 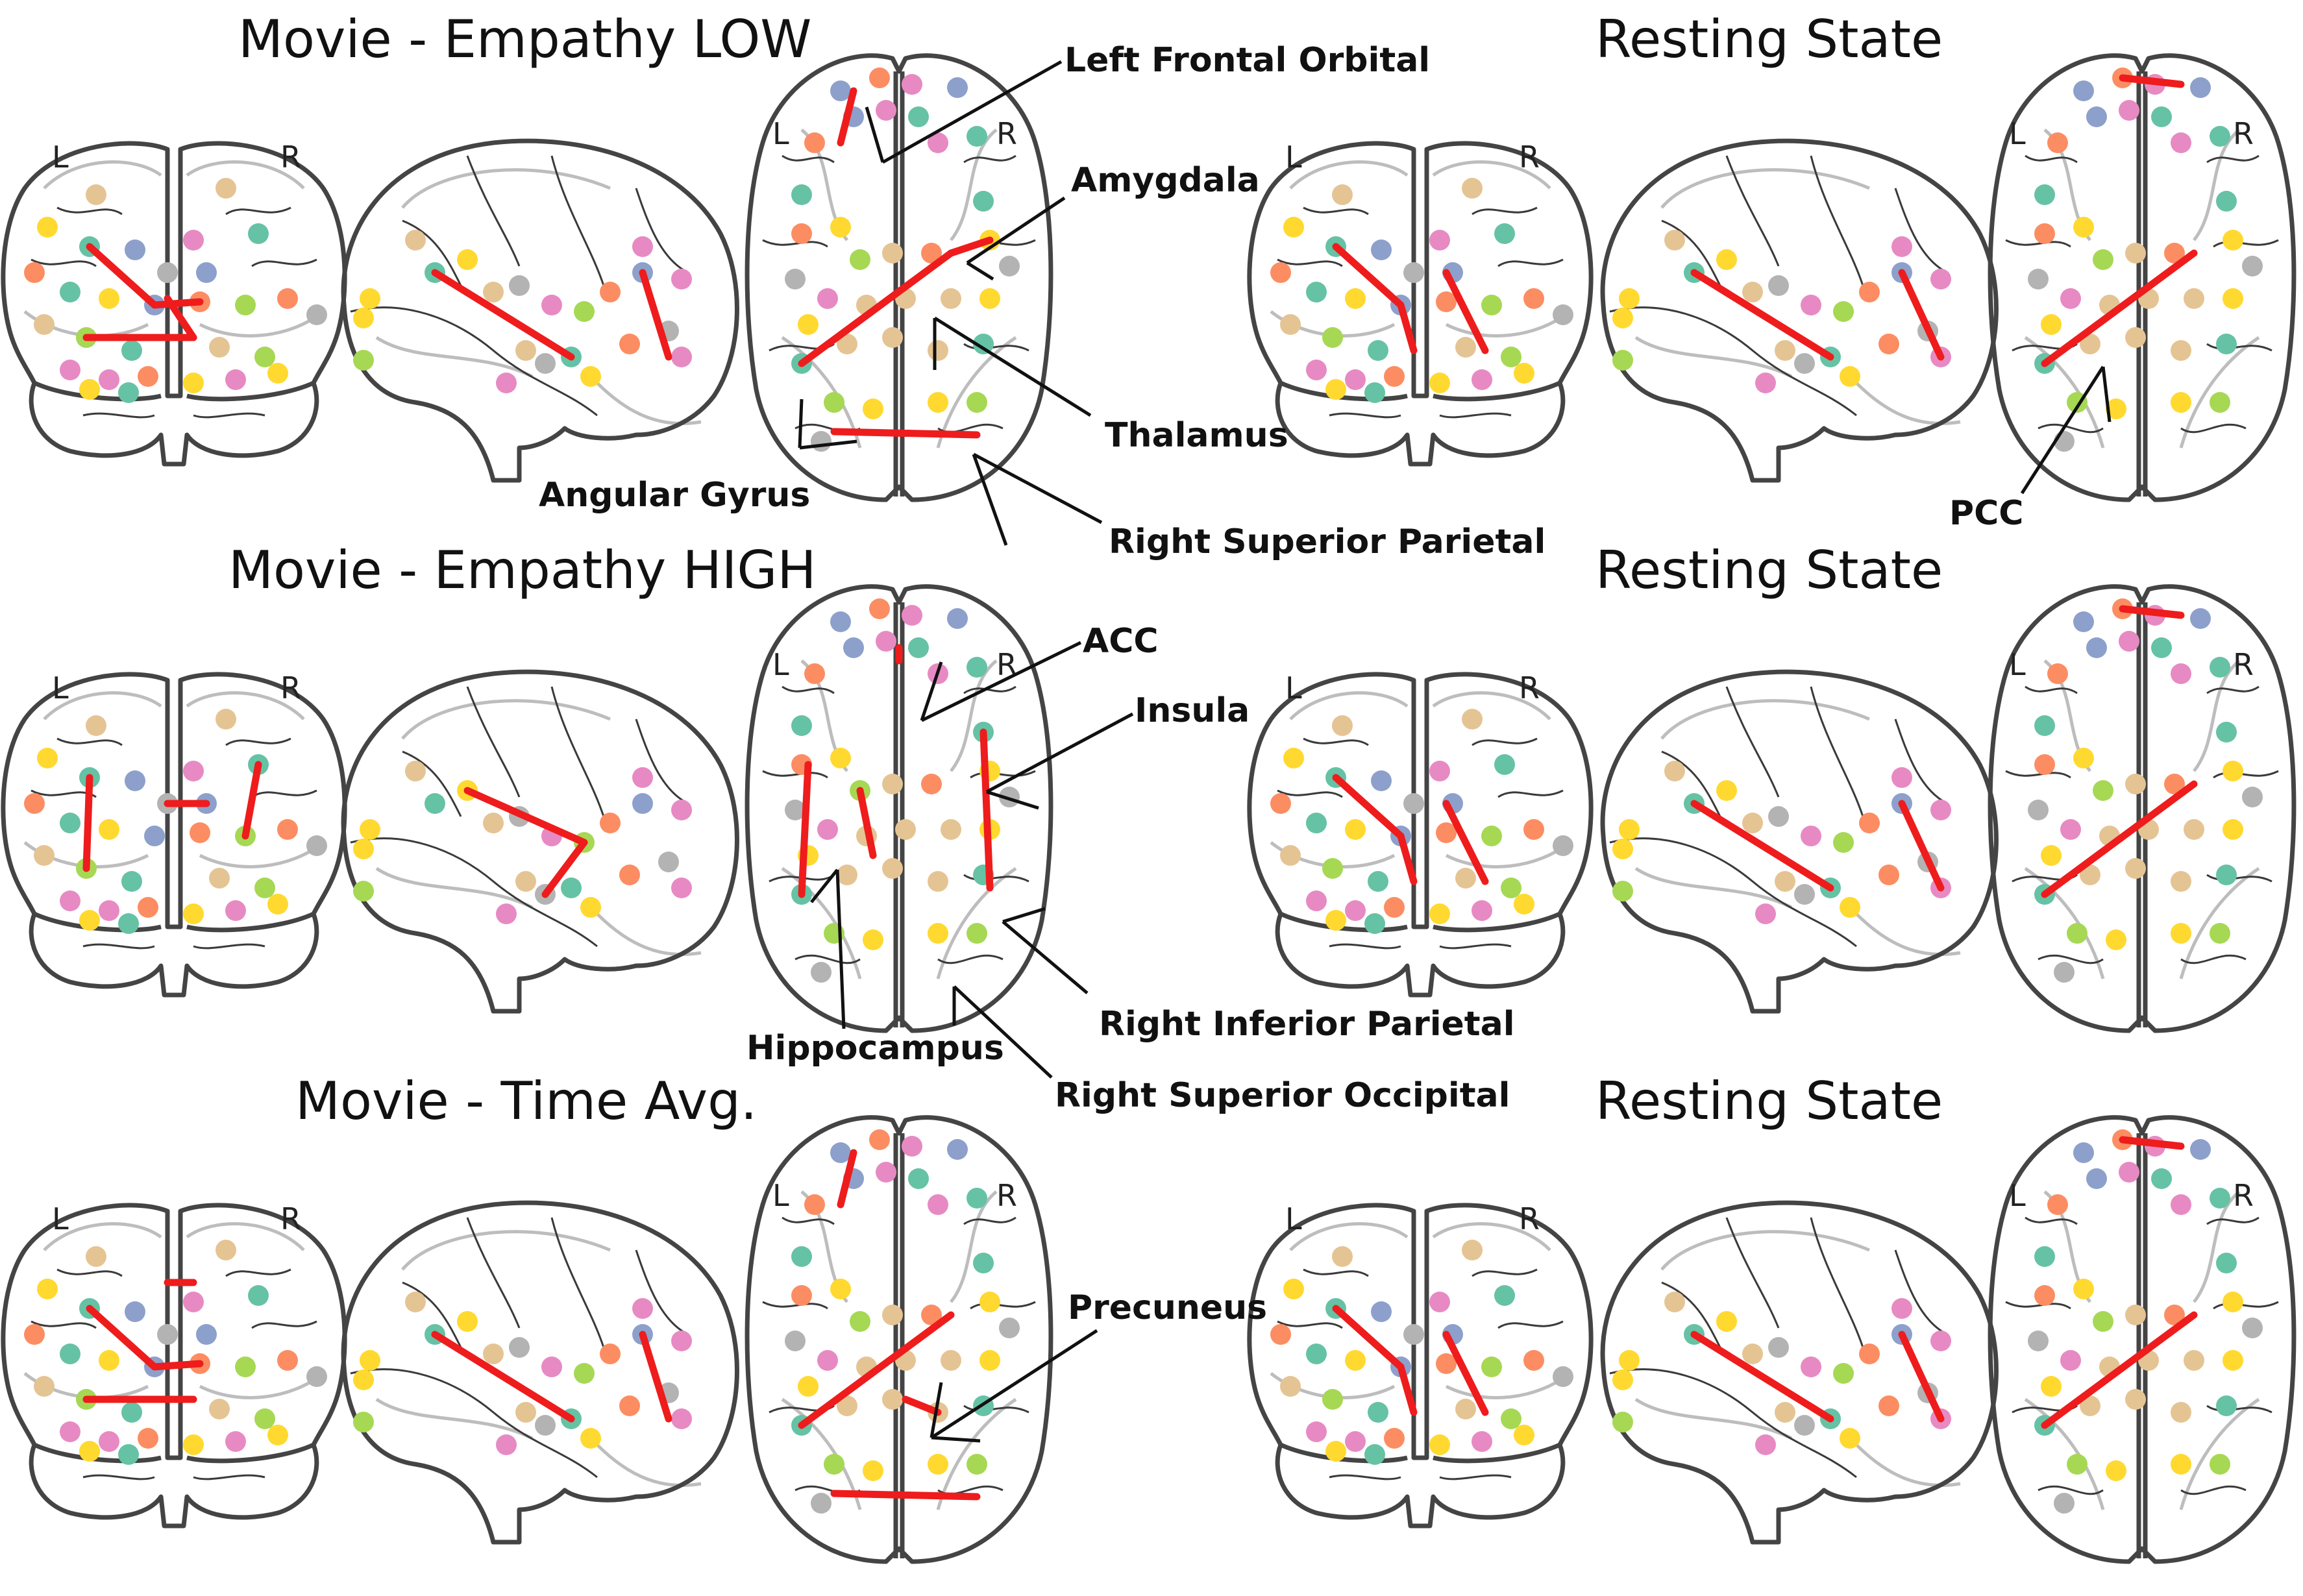 What do you see at coordinates (540, 1372) in the screenshot?
I see `row3-movie-sagittal-brain` at bounding box center [540, 1372].